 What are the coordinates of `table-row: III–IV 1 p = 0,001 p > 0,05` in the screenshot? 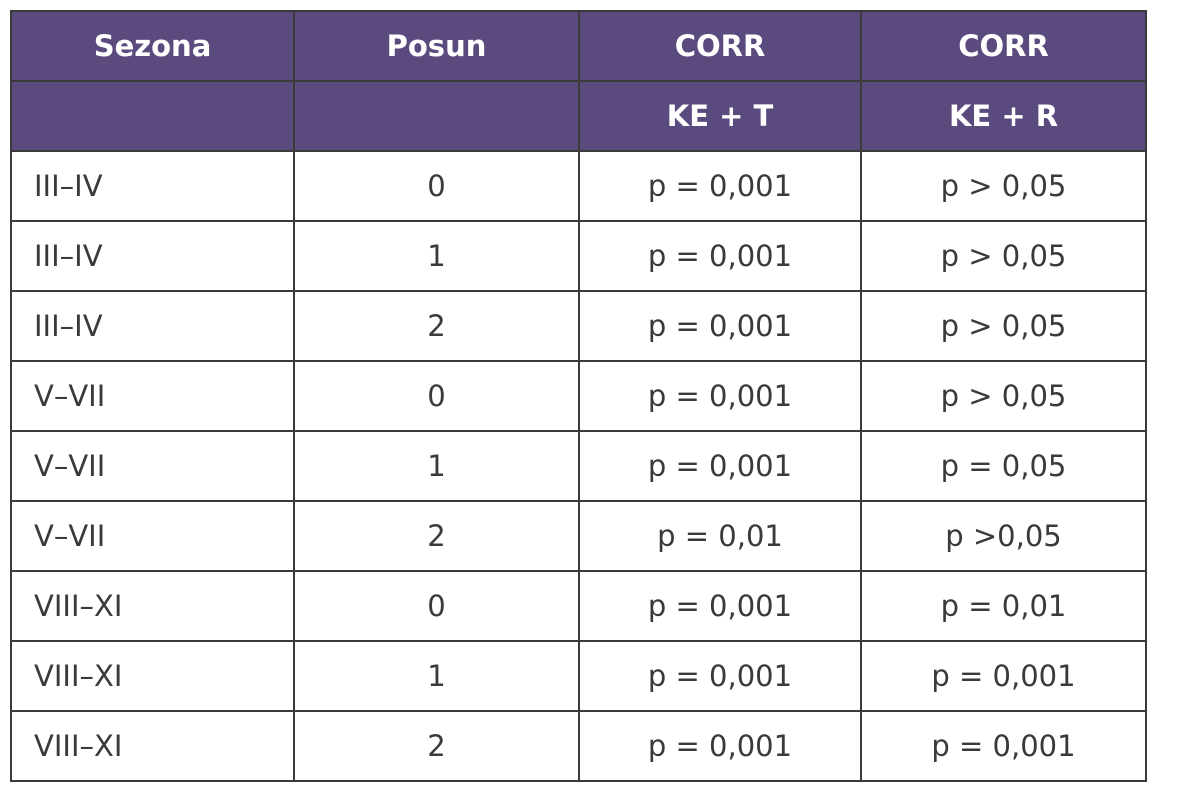 It's located at (578, 256).